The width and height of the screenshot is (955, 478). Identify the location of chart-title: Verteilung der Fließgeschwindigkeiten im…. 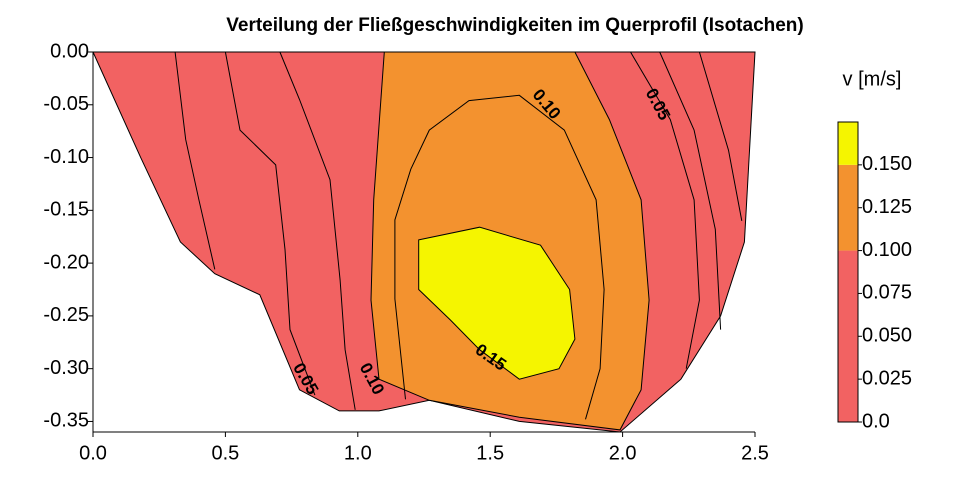
(515, 25).